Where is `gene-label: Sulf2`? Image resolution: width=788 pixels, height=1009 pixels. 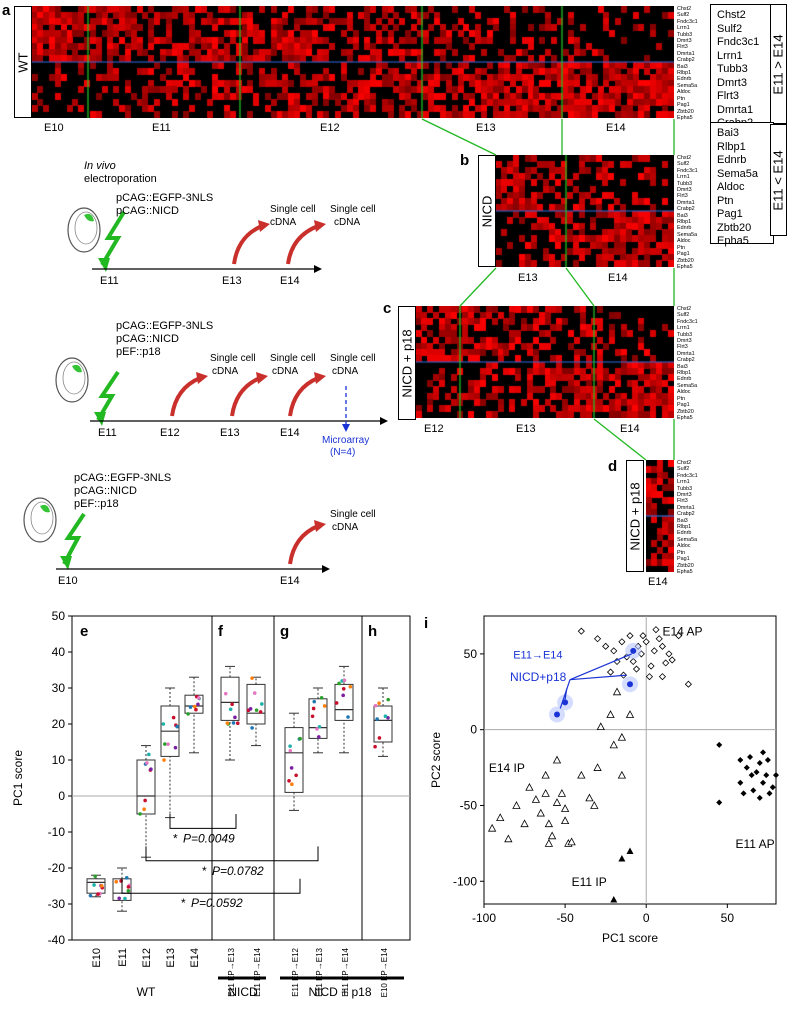
gene-label: Sulf2 is located at coordinates (683, 469).